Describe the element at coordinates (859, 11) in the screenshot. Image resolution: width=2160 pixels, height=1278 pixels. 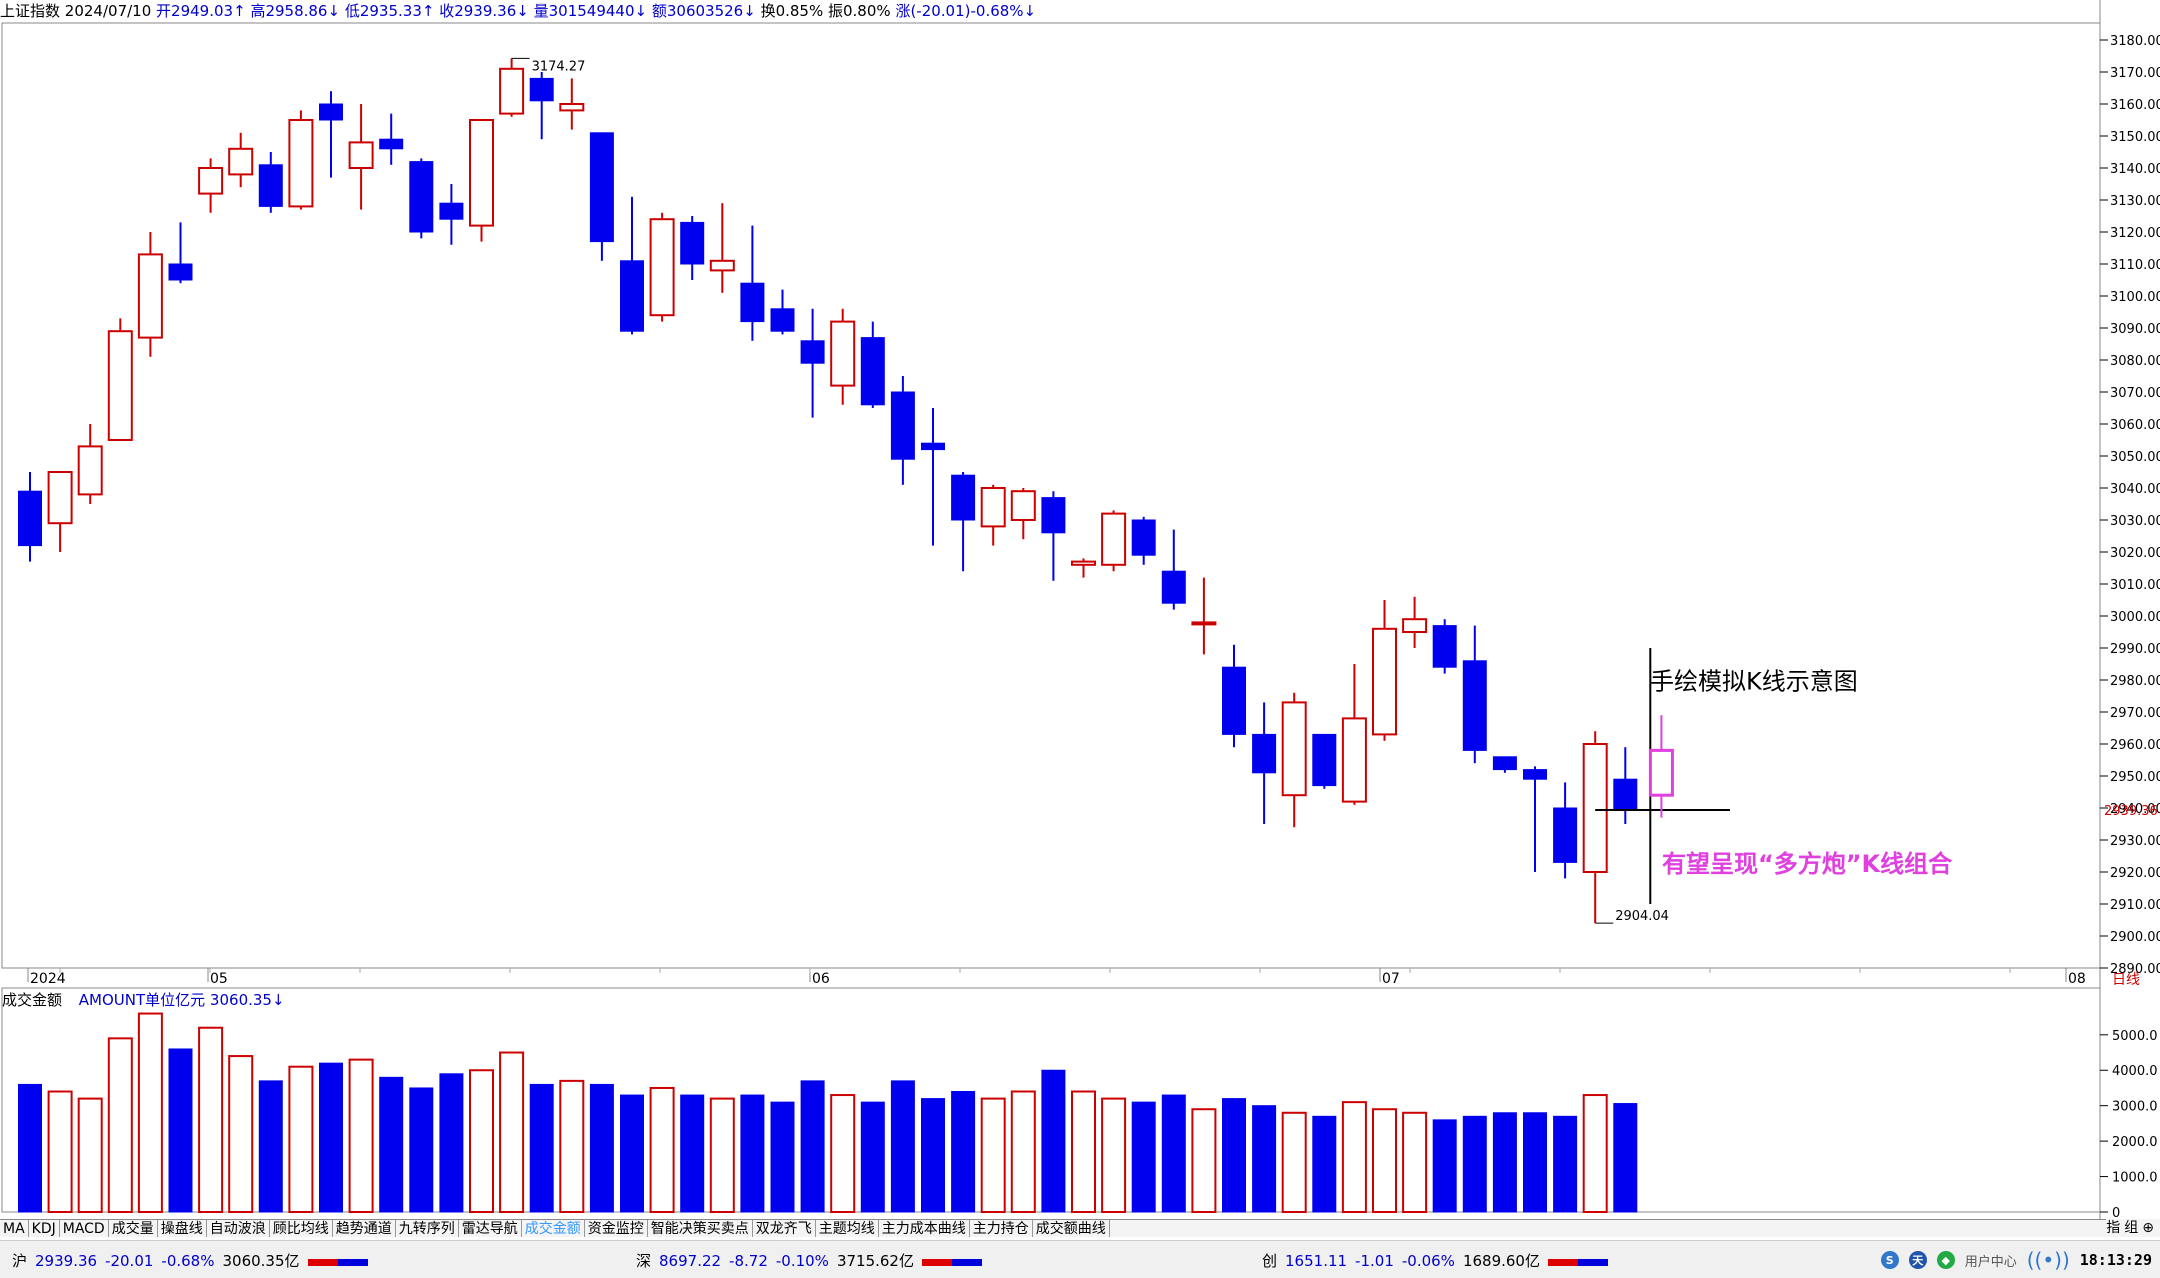
I see `amplitude-value: 振0.80%` at that location.